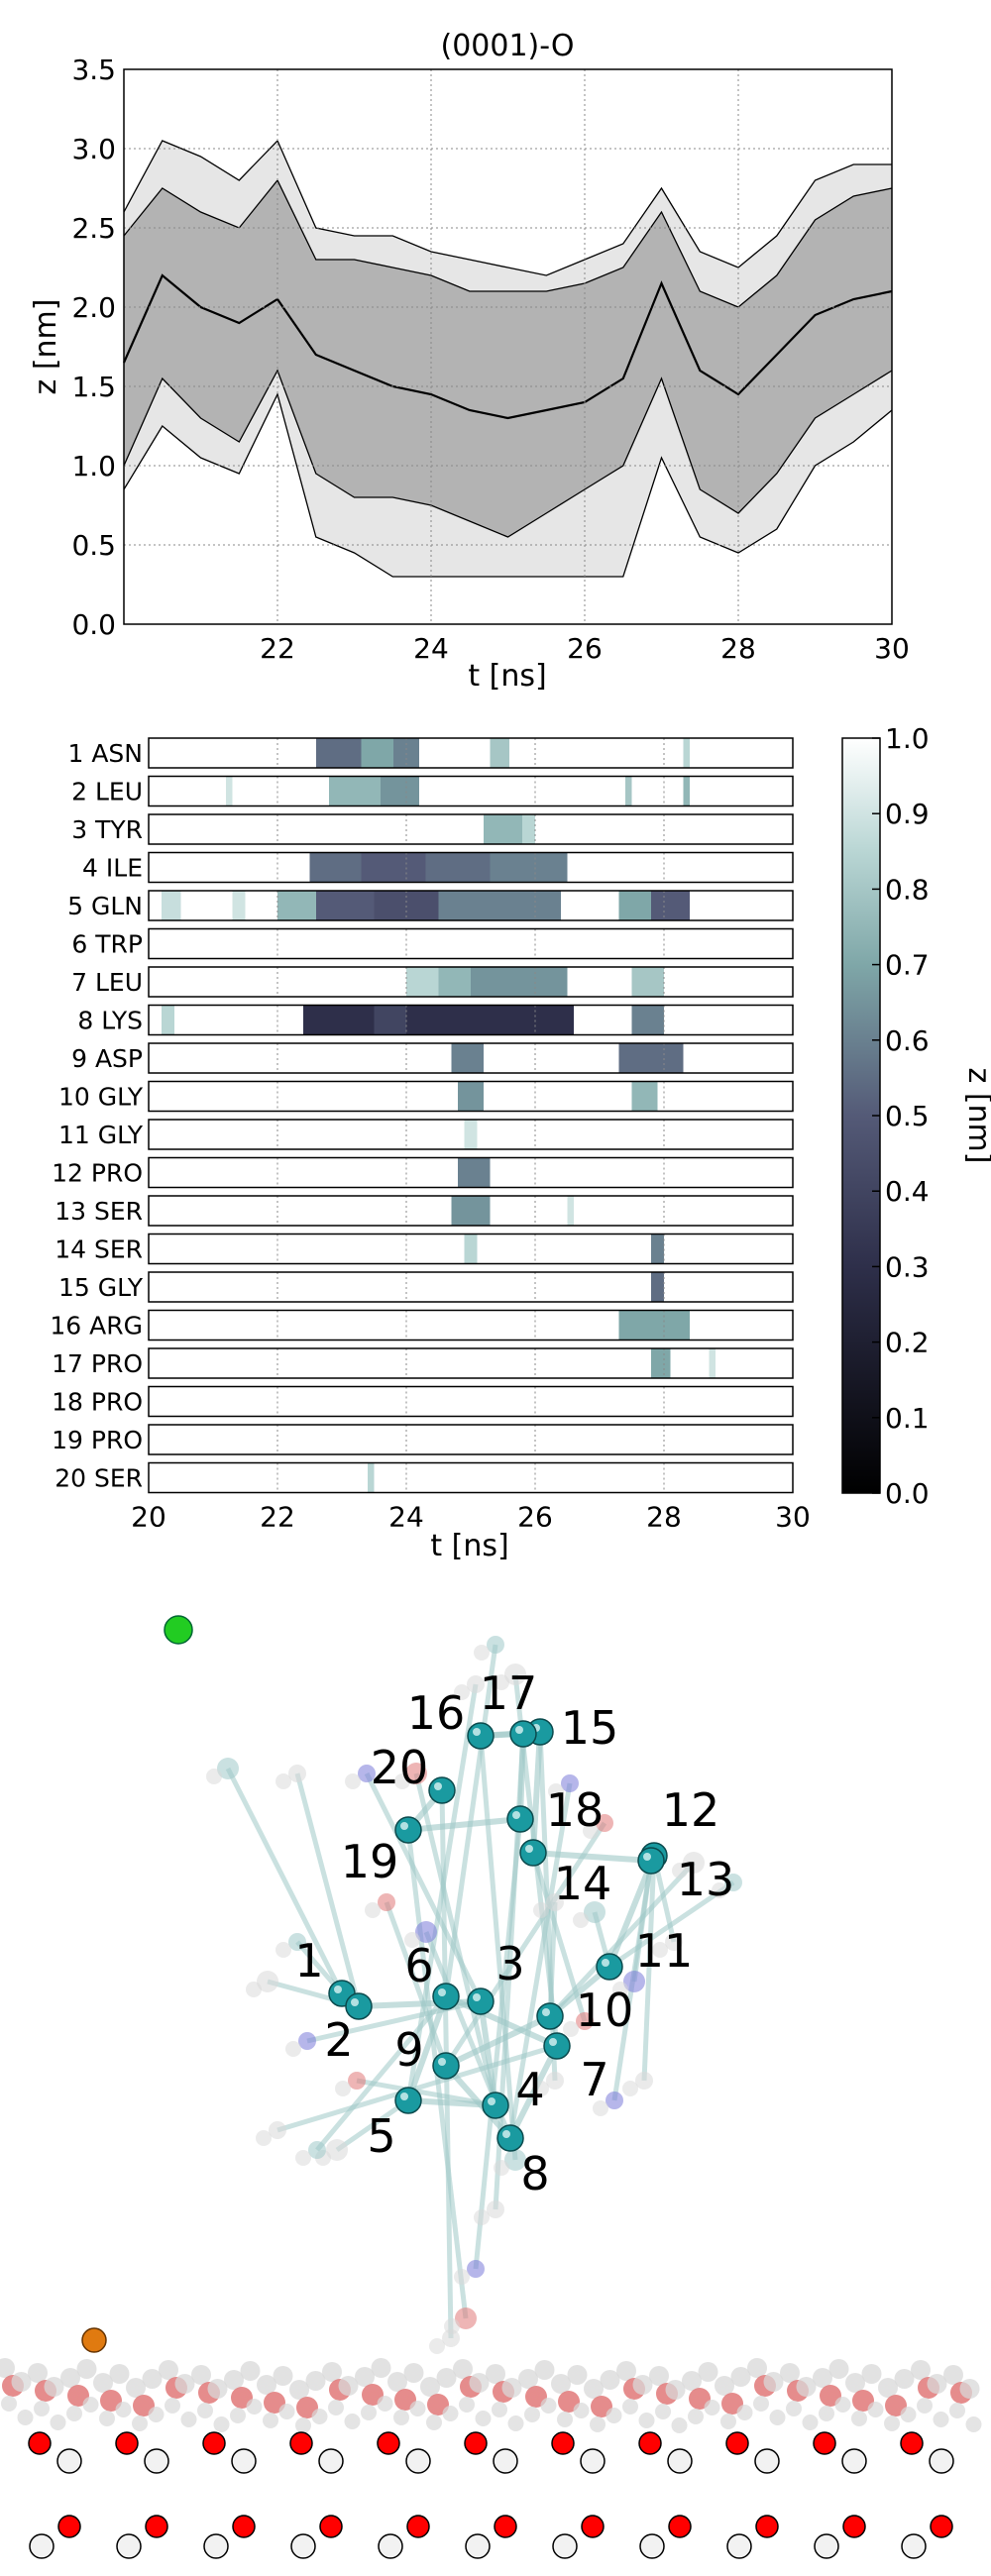  What do you see at coordinates (99, 1249) in the screenshot?
I see `residue-label: 14 SER` at bounding box center [99, 1249].